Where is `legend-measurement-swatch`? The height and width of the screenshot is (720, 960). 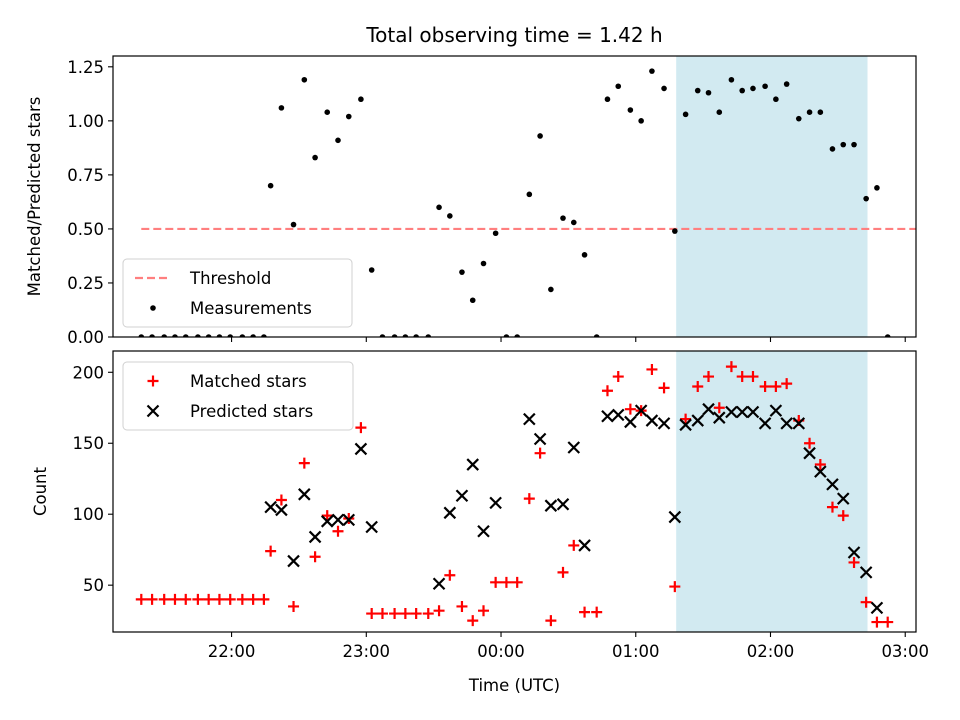 legend-measurement-swatch is located at coordinates (153, 308).